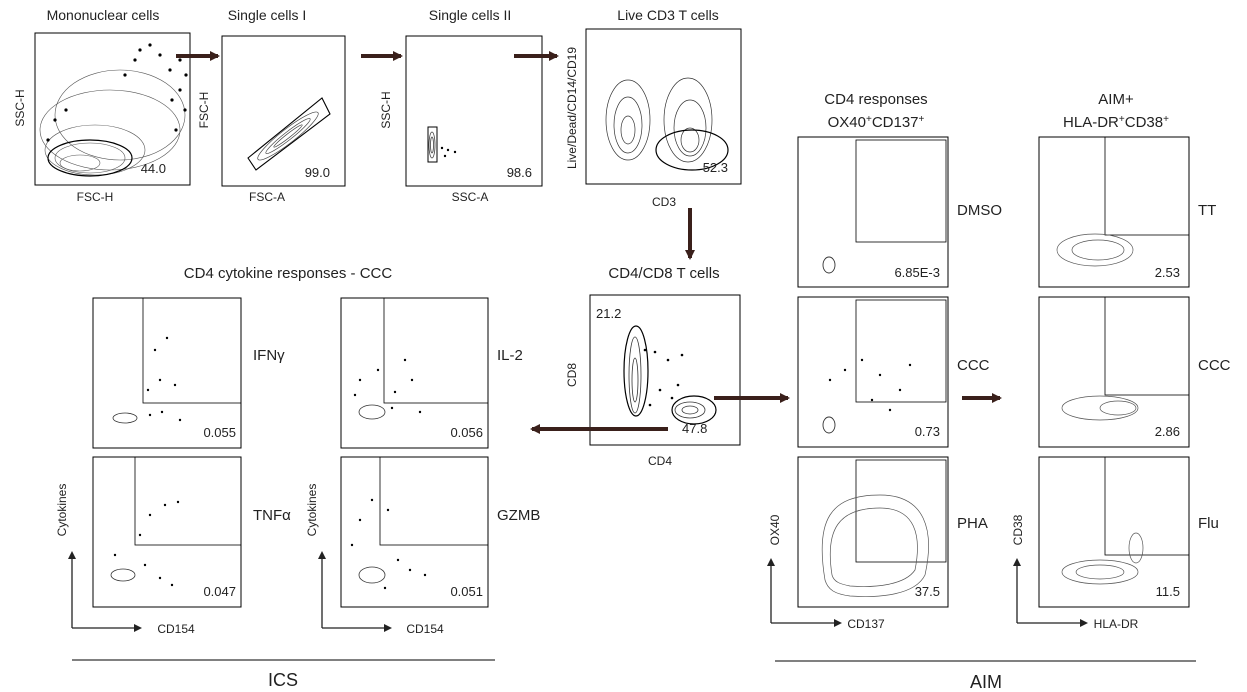  I want to click on x-axis-label: HLA-DR, so click(1116, 624).